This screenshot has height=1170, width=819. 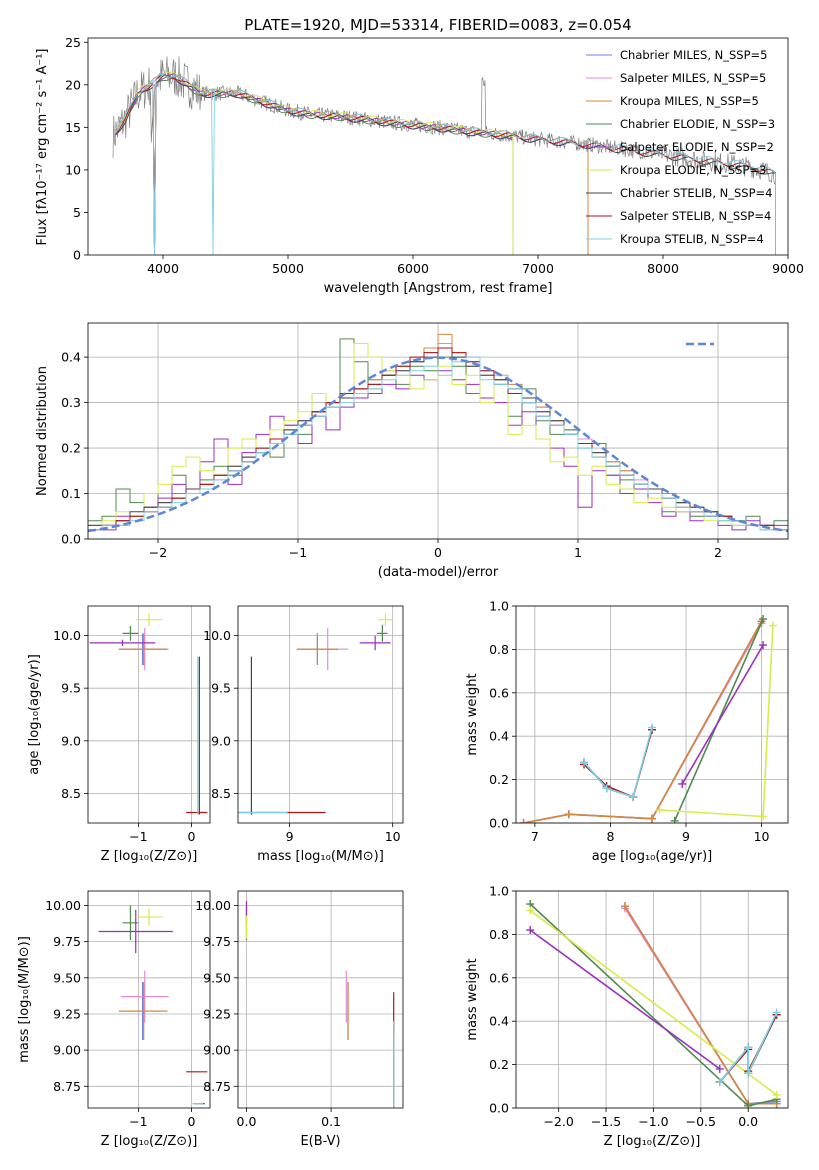 I want to click on histogram-salpeter-elodie, so click(x=438, y=450).